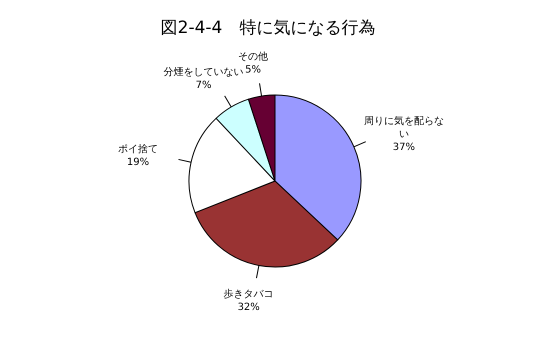  Describe the element at coordinates (249, 294) in the screenshot. I see `slice-label: 歩きタバコ` at that location.